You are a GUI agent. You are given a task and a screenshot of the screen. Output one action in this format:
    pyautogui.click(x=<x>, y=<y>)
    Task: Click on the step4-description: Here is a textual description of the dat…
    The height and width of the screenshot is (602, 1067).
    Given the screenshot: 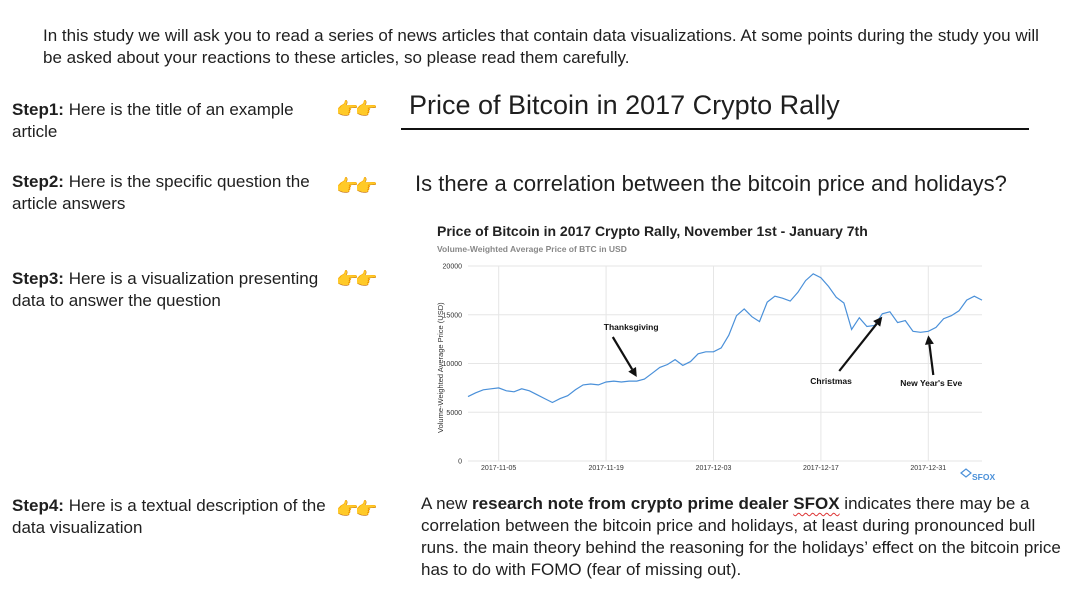 What is the action you would take?
    pyautogui.click(x=169, y=516)
    